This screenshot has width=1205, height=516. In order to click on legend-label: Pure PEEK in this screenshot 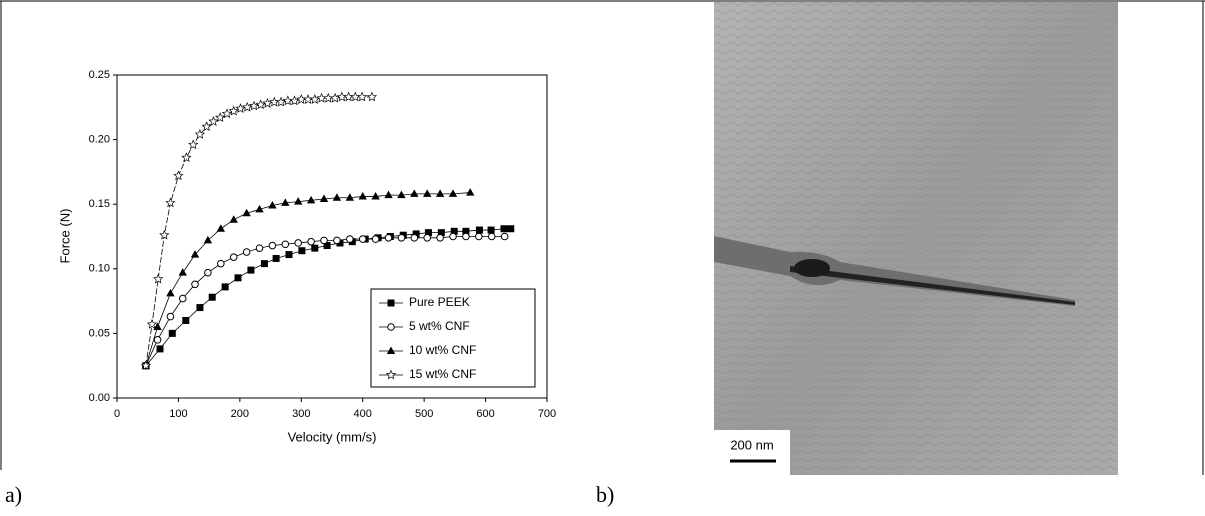, I will do `click(439, 302)`.